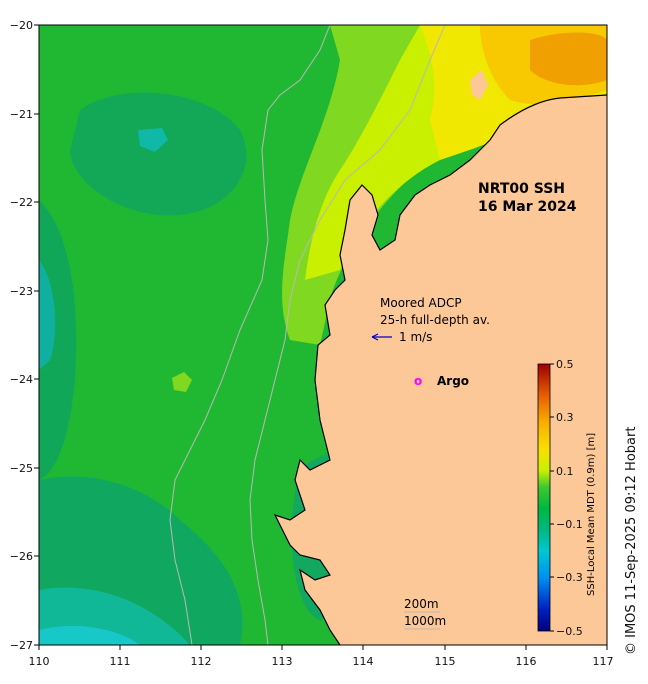  What do you see at coordinates (58, 340) in the screenshot?
I see `ssh-low-west` at bounding box center [58, 340].